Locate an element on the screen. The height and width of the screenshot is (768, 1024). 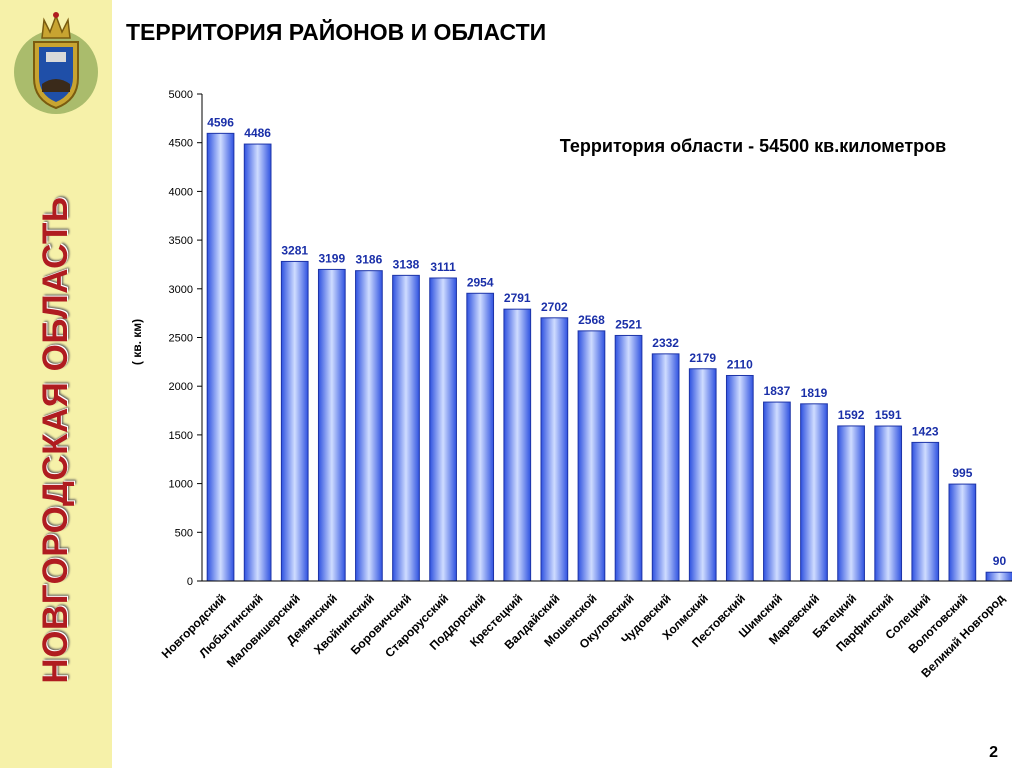
y-tick-label: 4500 is located at coordinates (181, 144).